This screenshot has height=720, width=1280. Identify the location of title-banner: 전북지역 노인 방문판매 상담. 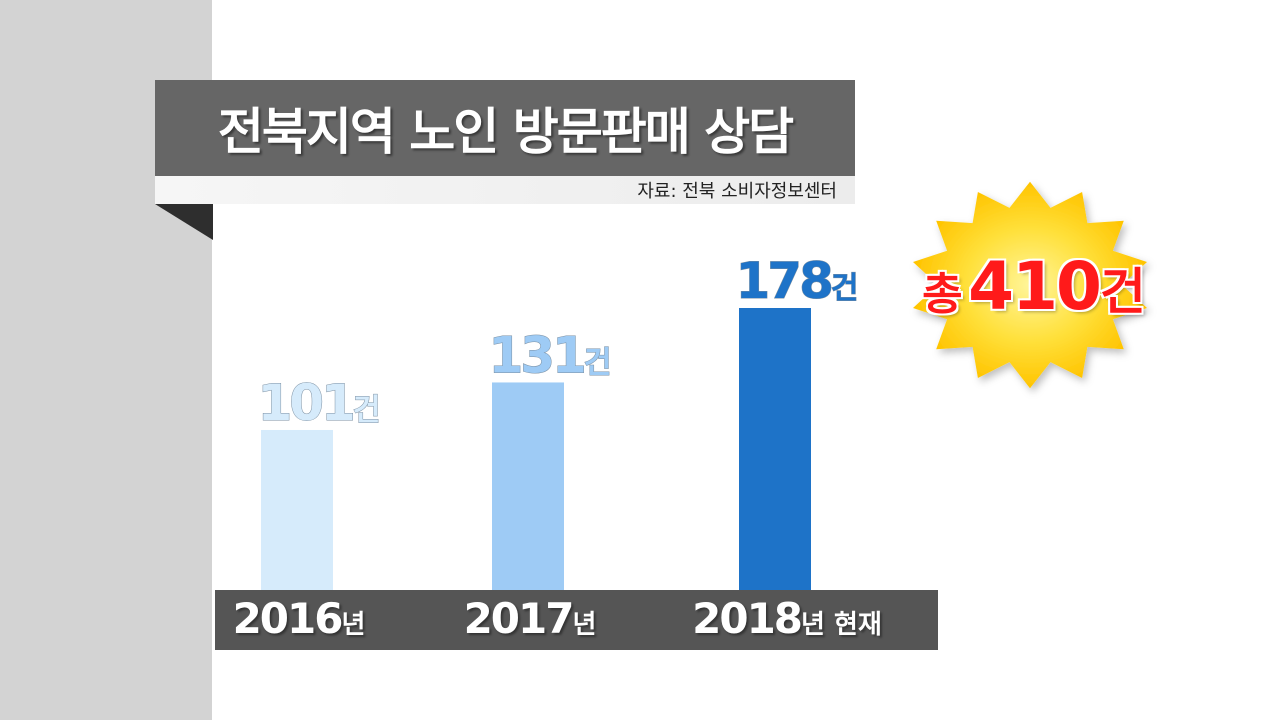
(505, 128).